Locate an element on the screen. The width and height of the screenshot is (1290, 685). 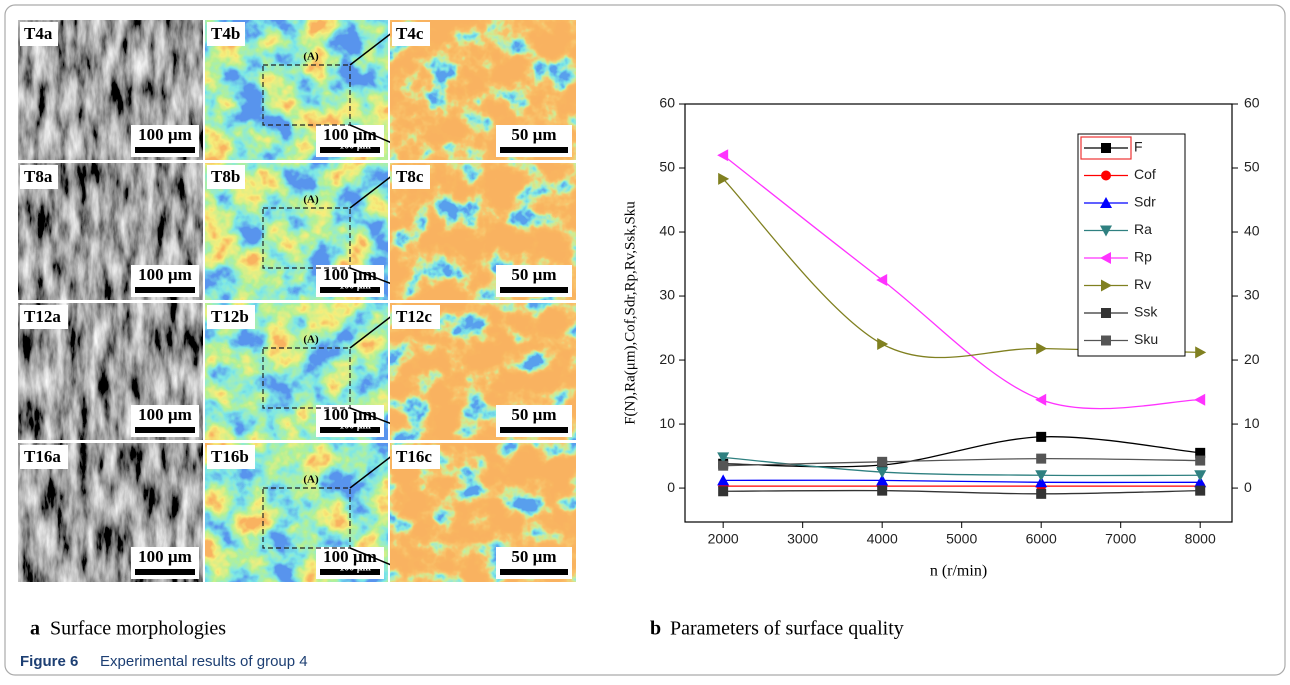
figure-label: Figure 6 is located at coordinates (49, 661).